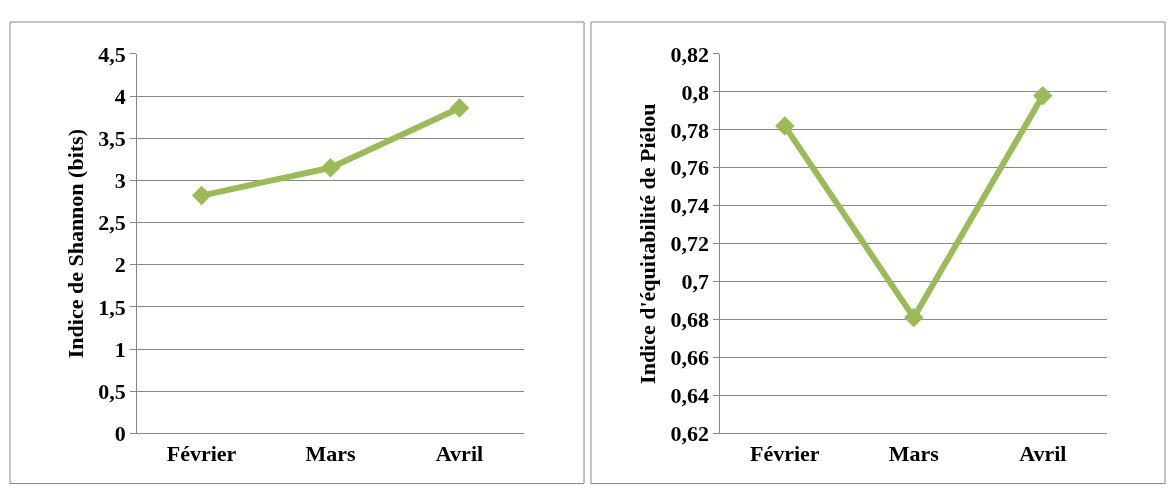  I want to click on y-axis-title: Indice de Shannon (bits), so click(75, 244).